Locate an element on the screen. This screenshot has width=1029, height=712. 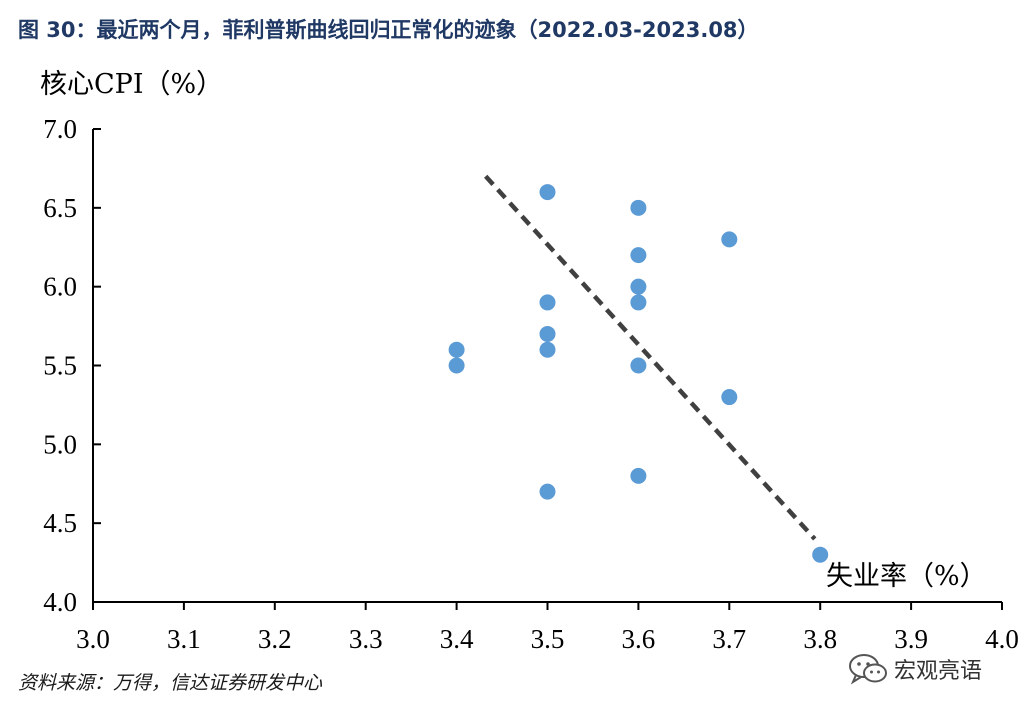
x-axis-label: 失业率（%） is located at coordinates (906, 576).